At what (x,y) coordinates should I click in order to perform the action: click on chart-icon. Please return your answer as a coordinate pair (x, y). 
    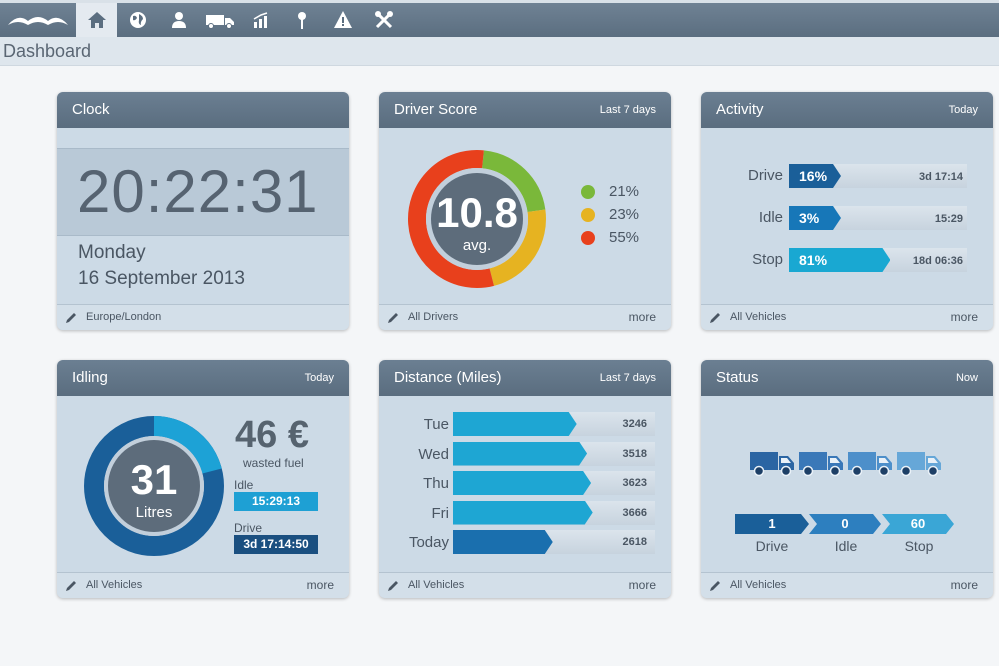
    Looking at the image, I should click on (260, 20).